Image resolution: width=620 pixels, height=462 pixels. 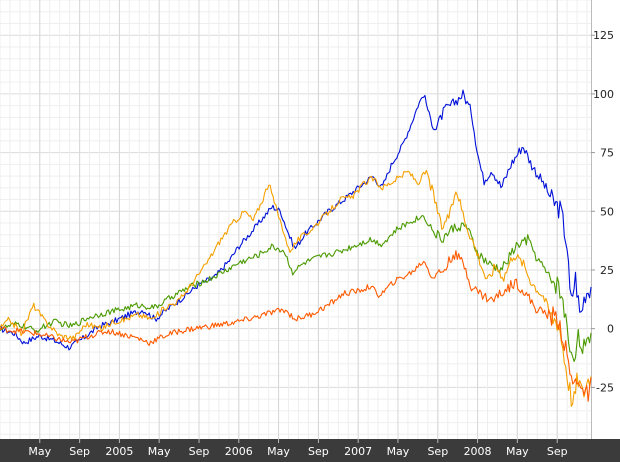 I want to click on x-tick-label: 2008, so click(x=478, y=451).